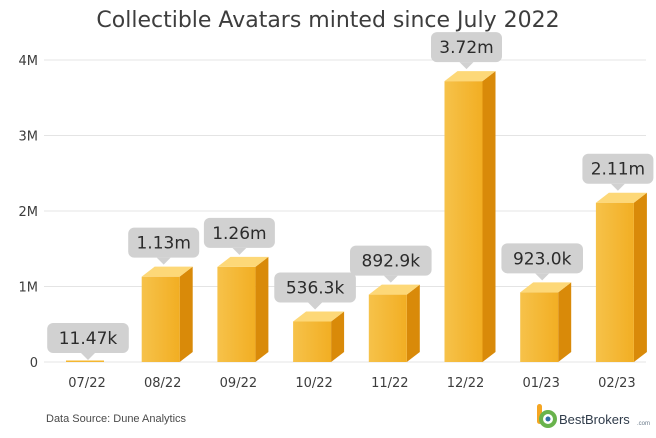 The image size is (656, 438). What do you see at coordinates (465, 383) in the screenshot?
I see `x-tick-label: 12/22` at bounding box center [465, 383].